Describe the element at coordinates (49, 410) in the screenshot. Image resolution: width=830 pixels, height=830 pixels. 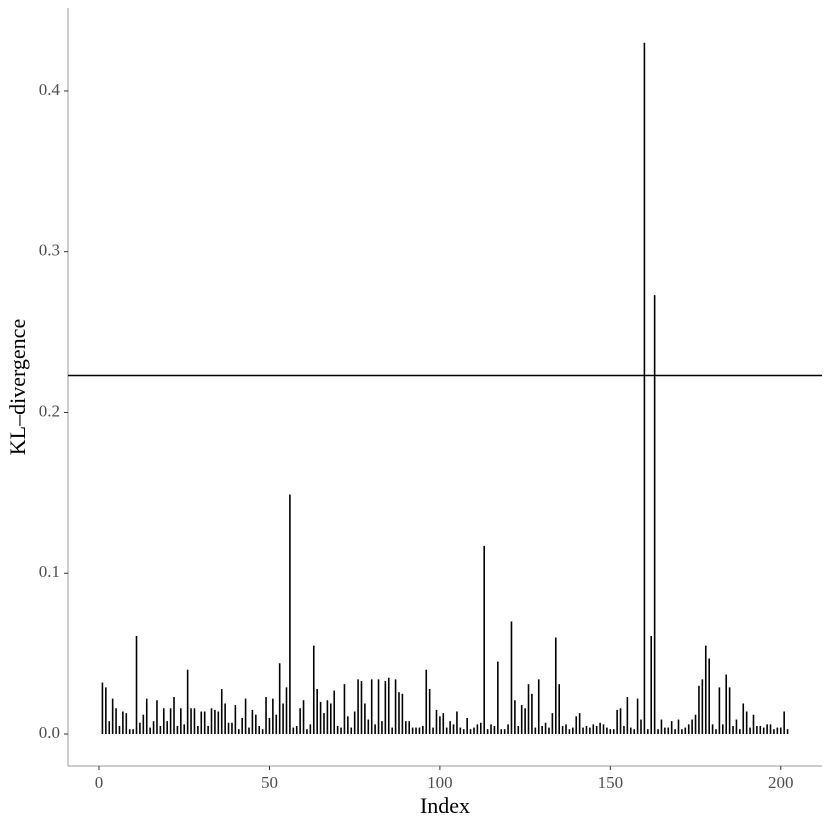
I see `y-tick-label: 0.2` at that location.